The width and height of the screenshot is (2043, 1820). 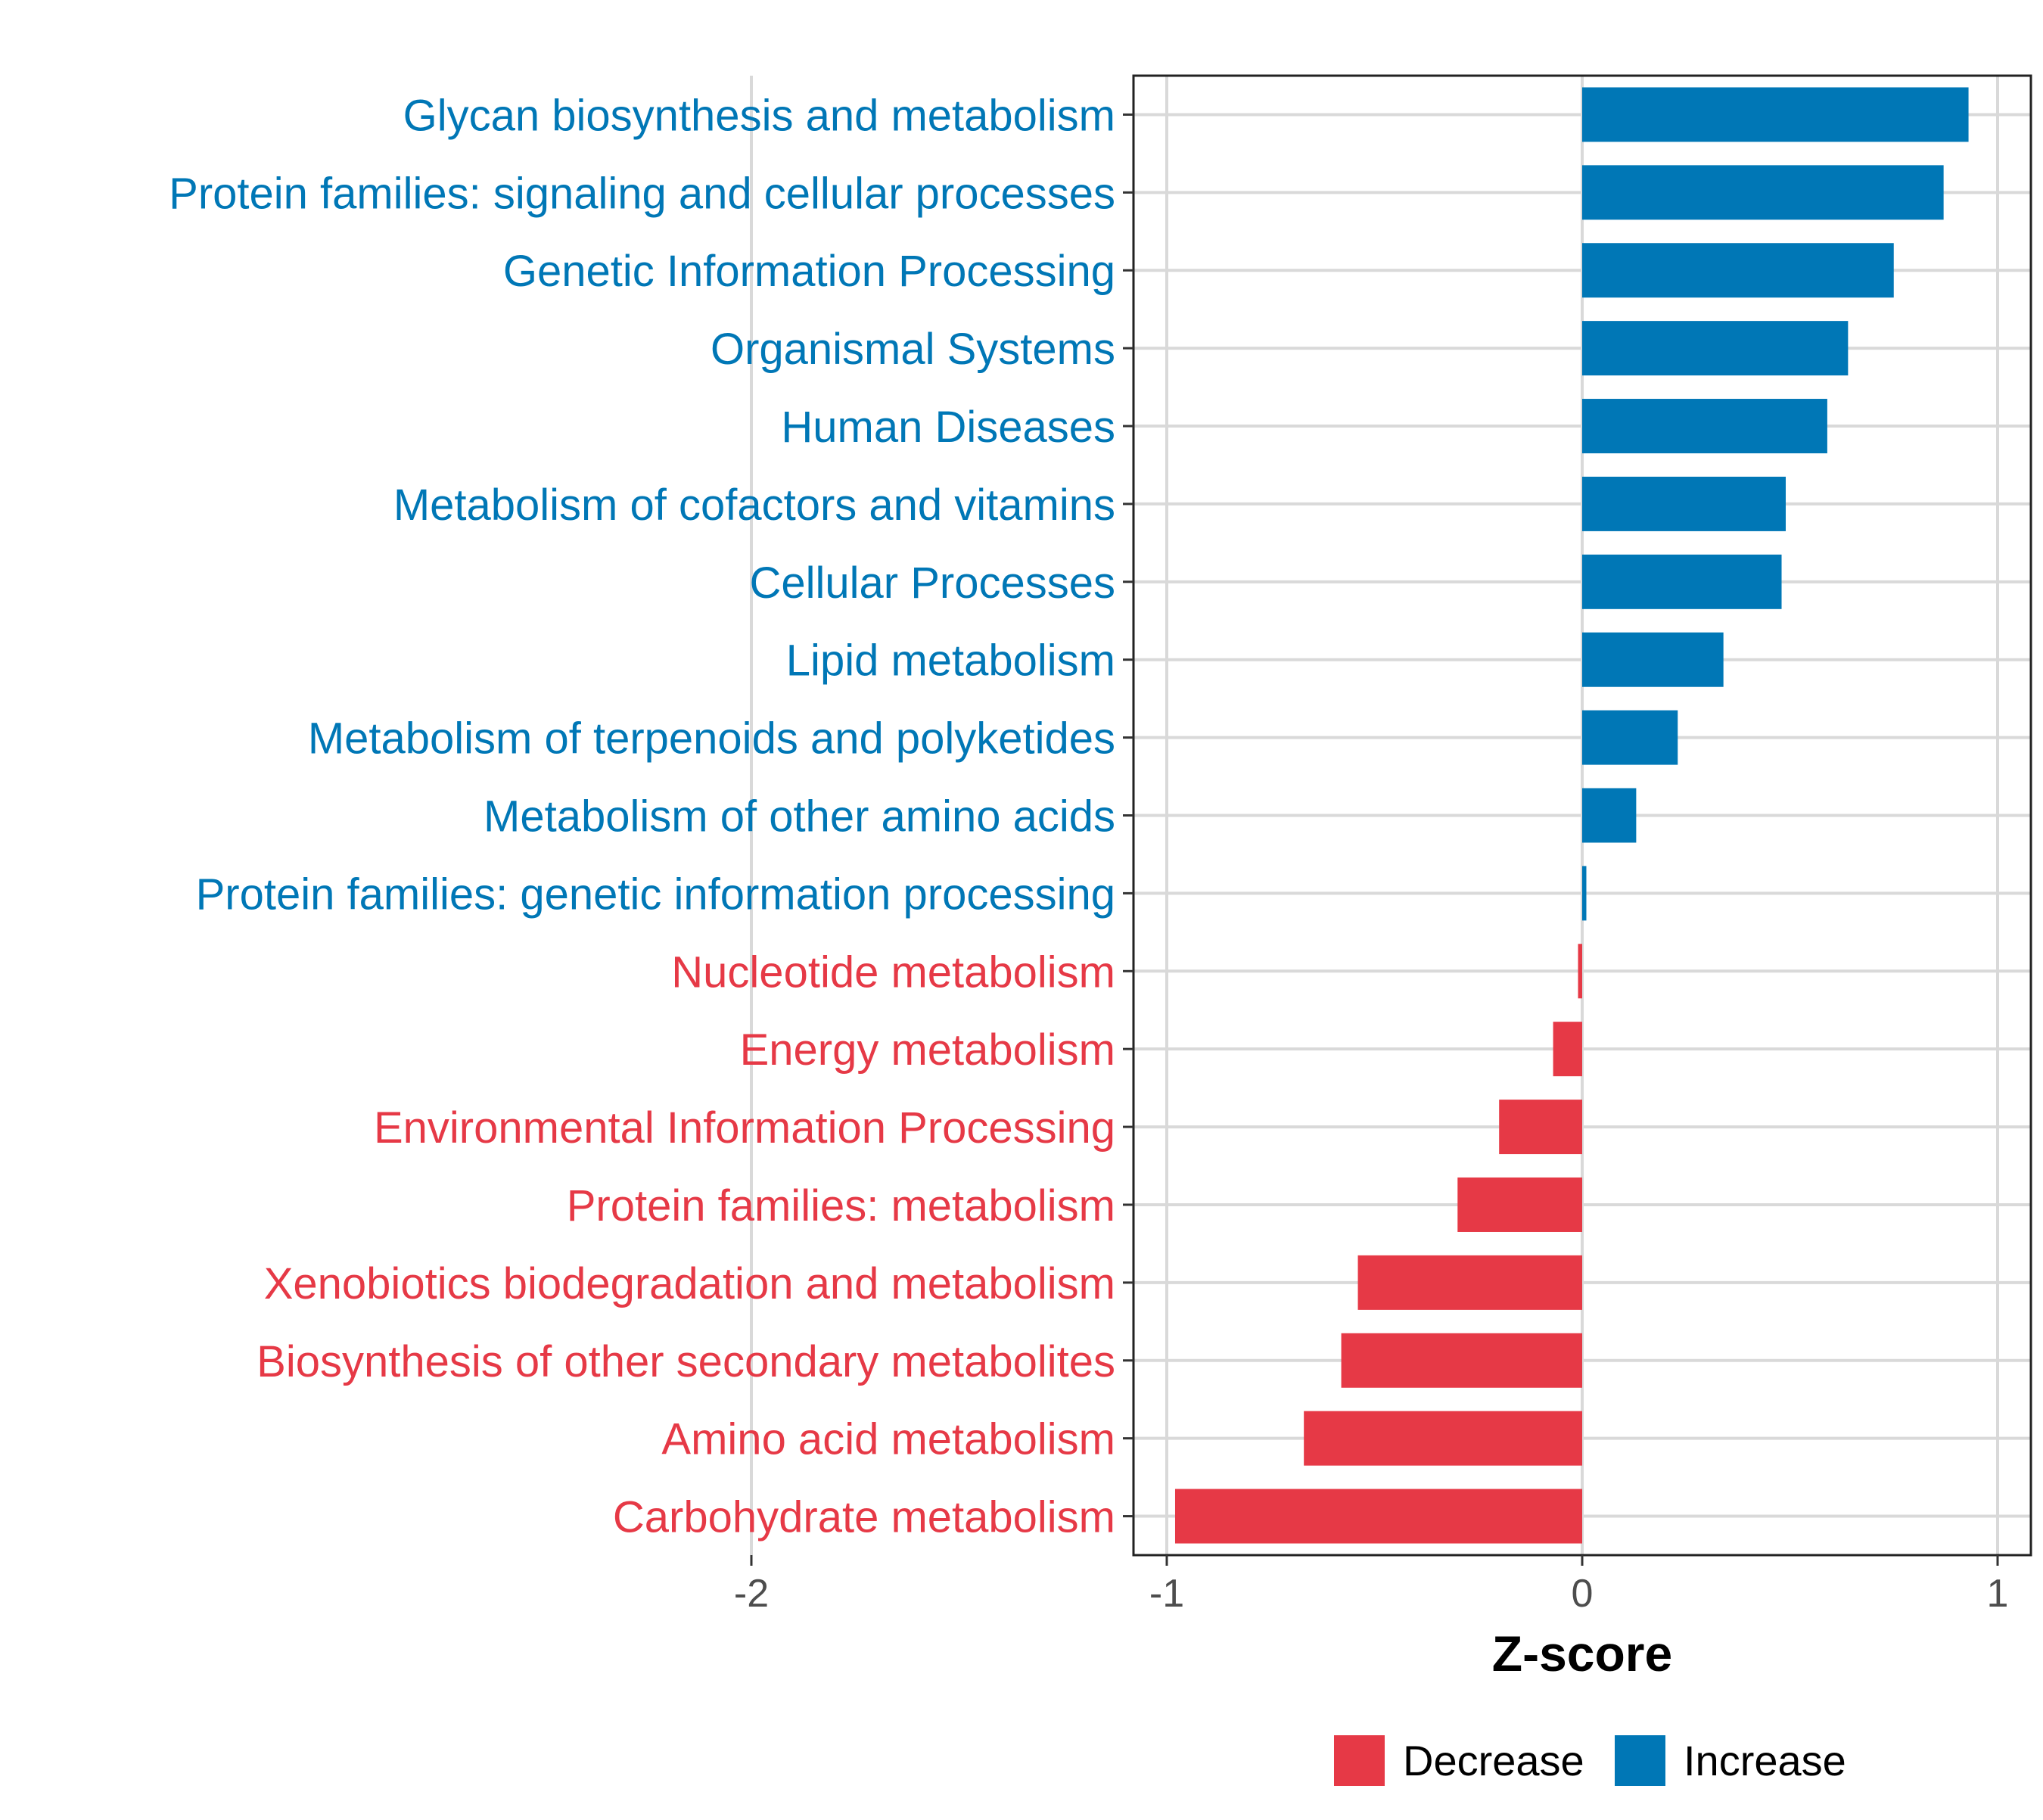 What do you see at coordinates (1998, 1594) in the screenshot?
I see `x-tick-label: 1` at bounding box center [1998, 1594].